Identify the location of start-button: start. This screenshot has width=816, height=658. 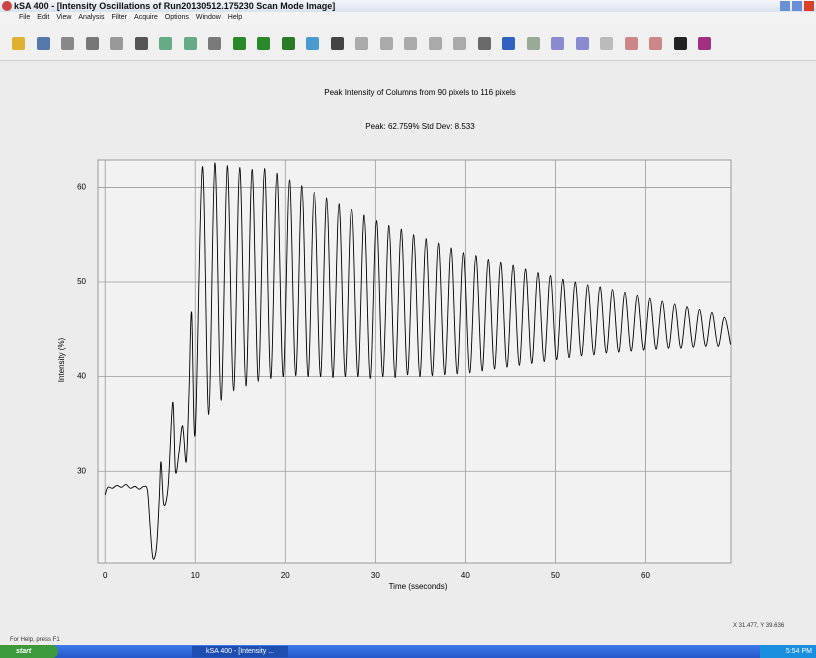
(29, 651).